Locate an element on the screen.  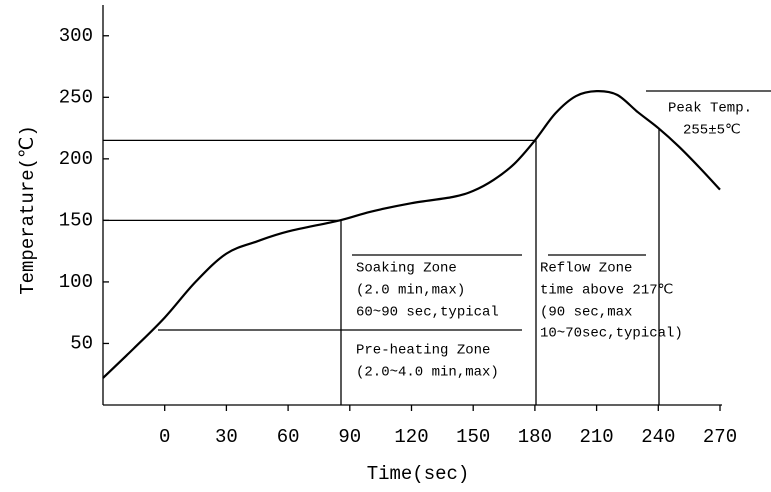
y-tick-label: 250 is located at coordinates (76, 97).